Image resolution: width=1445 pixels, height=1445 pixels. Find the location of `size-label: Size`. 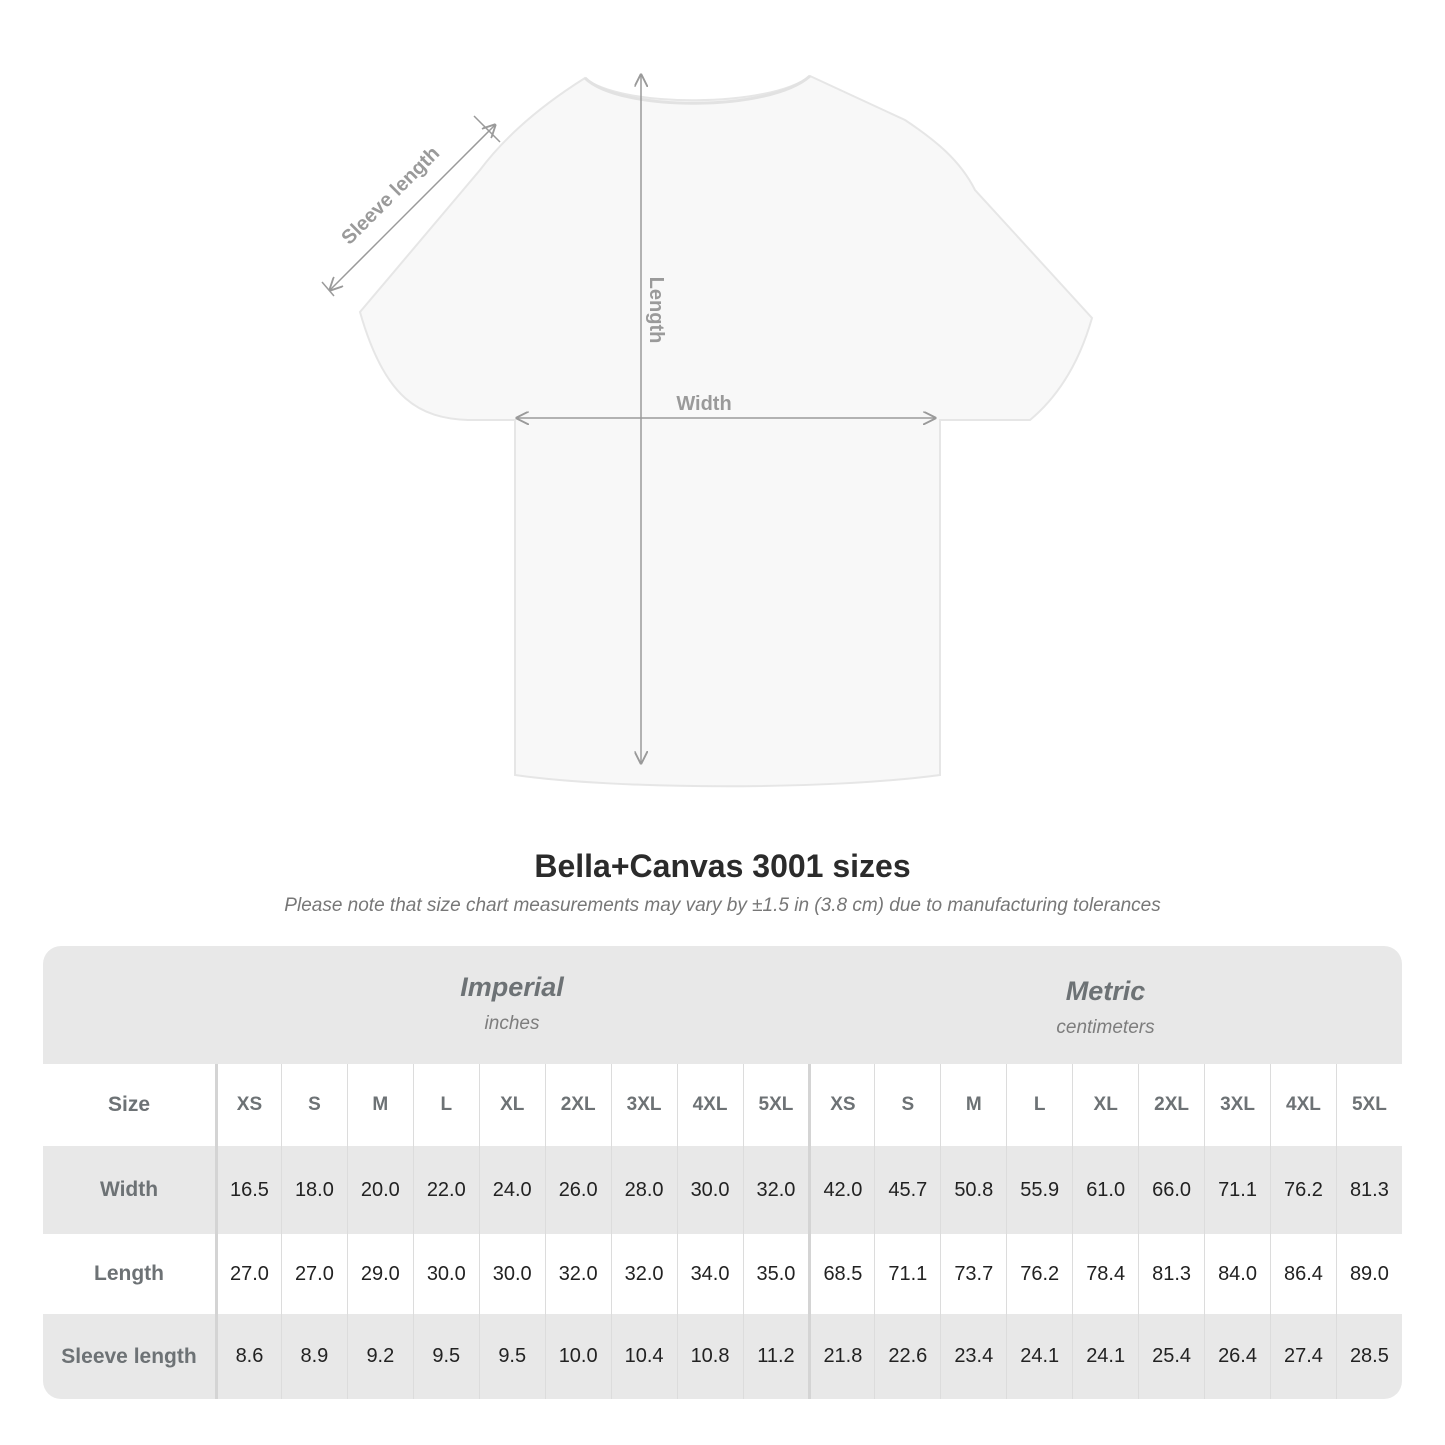

size-label: Size is located at coordinates (129, 1104).